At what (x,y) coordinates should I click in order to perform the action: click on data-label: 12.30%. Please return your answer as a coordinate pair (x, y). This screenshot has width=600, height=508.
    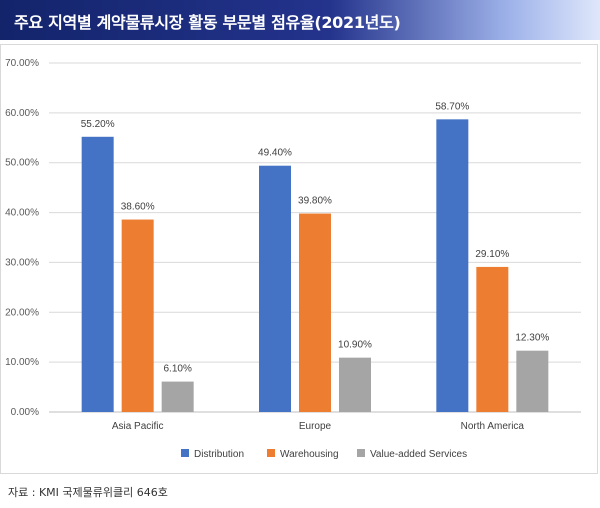
    Looking at the image, I should click on (532, 338).